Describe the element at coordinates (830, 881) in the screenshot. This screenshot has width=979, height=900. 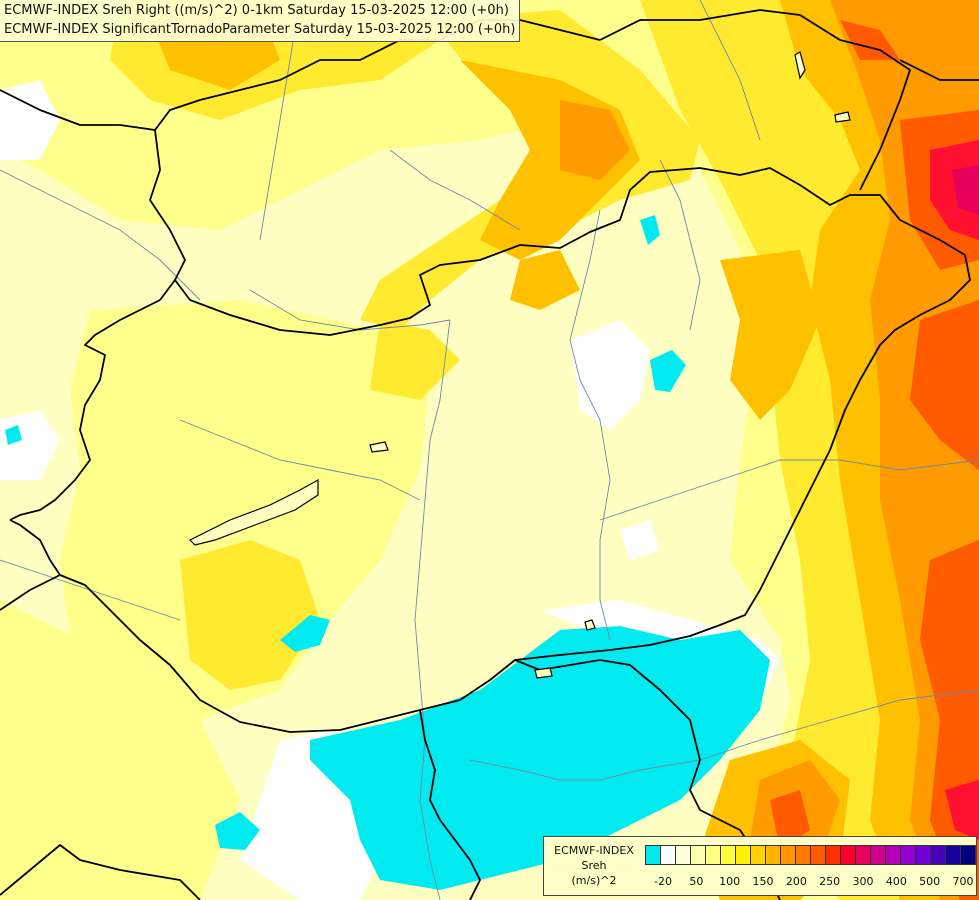
I see `legend-tick-label: 250` at that location.